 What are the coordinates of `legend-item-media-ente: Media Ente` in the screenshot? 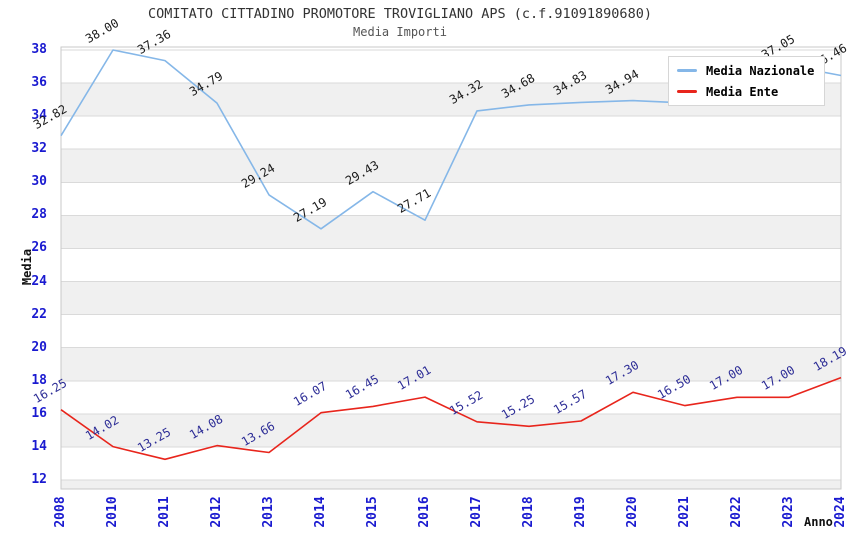 It's located at (745, 91).